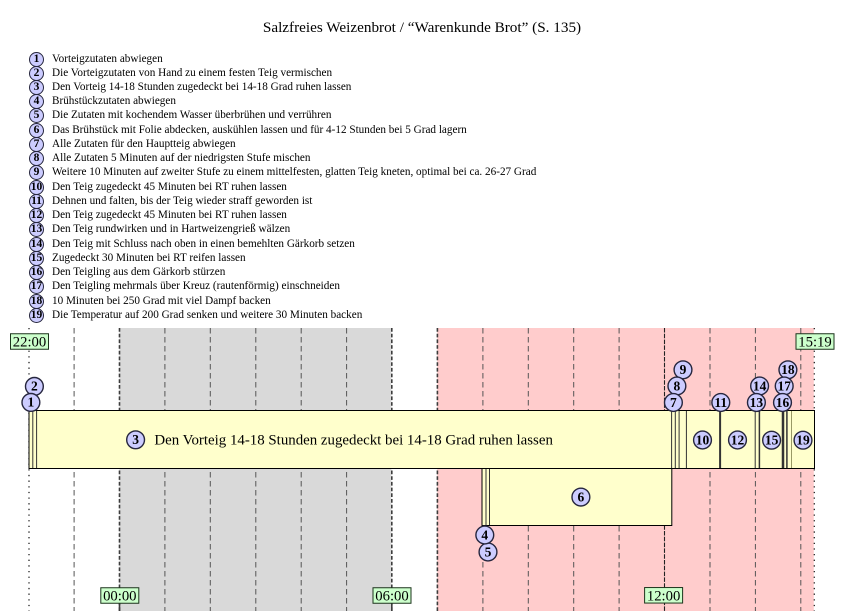  What do you see at coordinates (673, 402) in the screenshot?
I see `svg-text: 7` at bounding box center [673, 402].